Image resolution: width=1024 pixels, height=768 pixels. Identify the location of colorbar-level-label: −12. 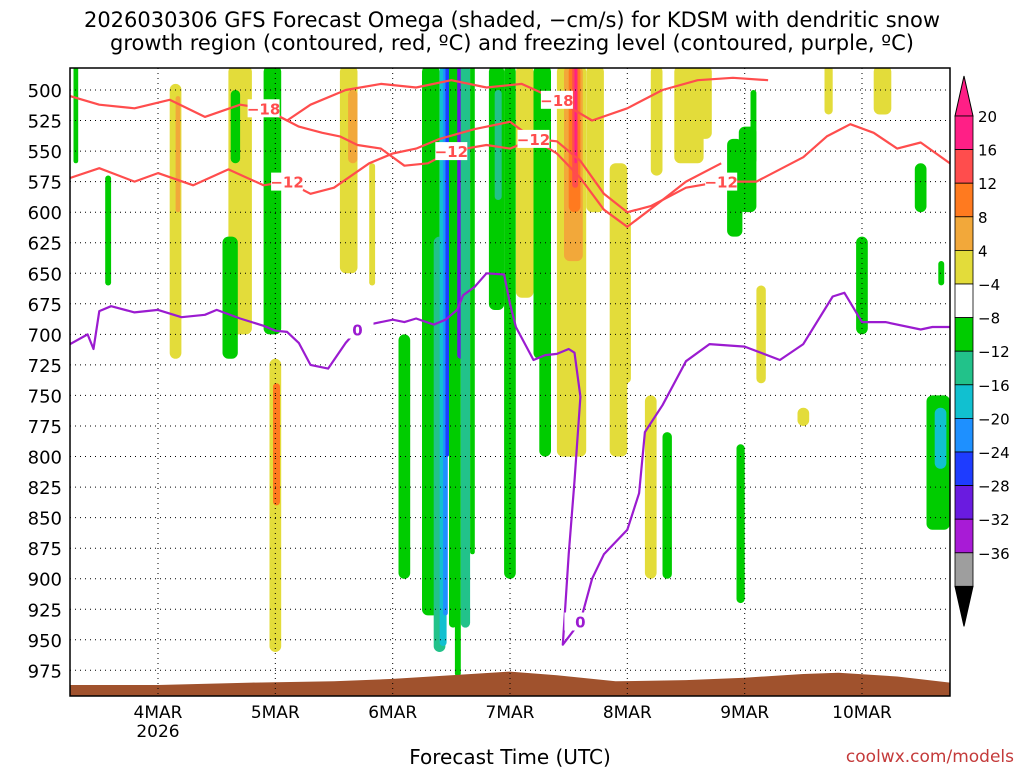
(994, 352).